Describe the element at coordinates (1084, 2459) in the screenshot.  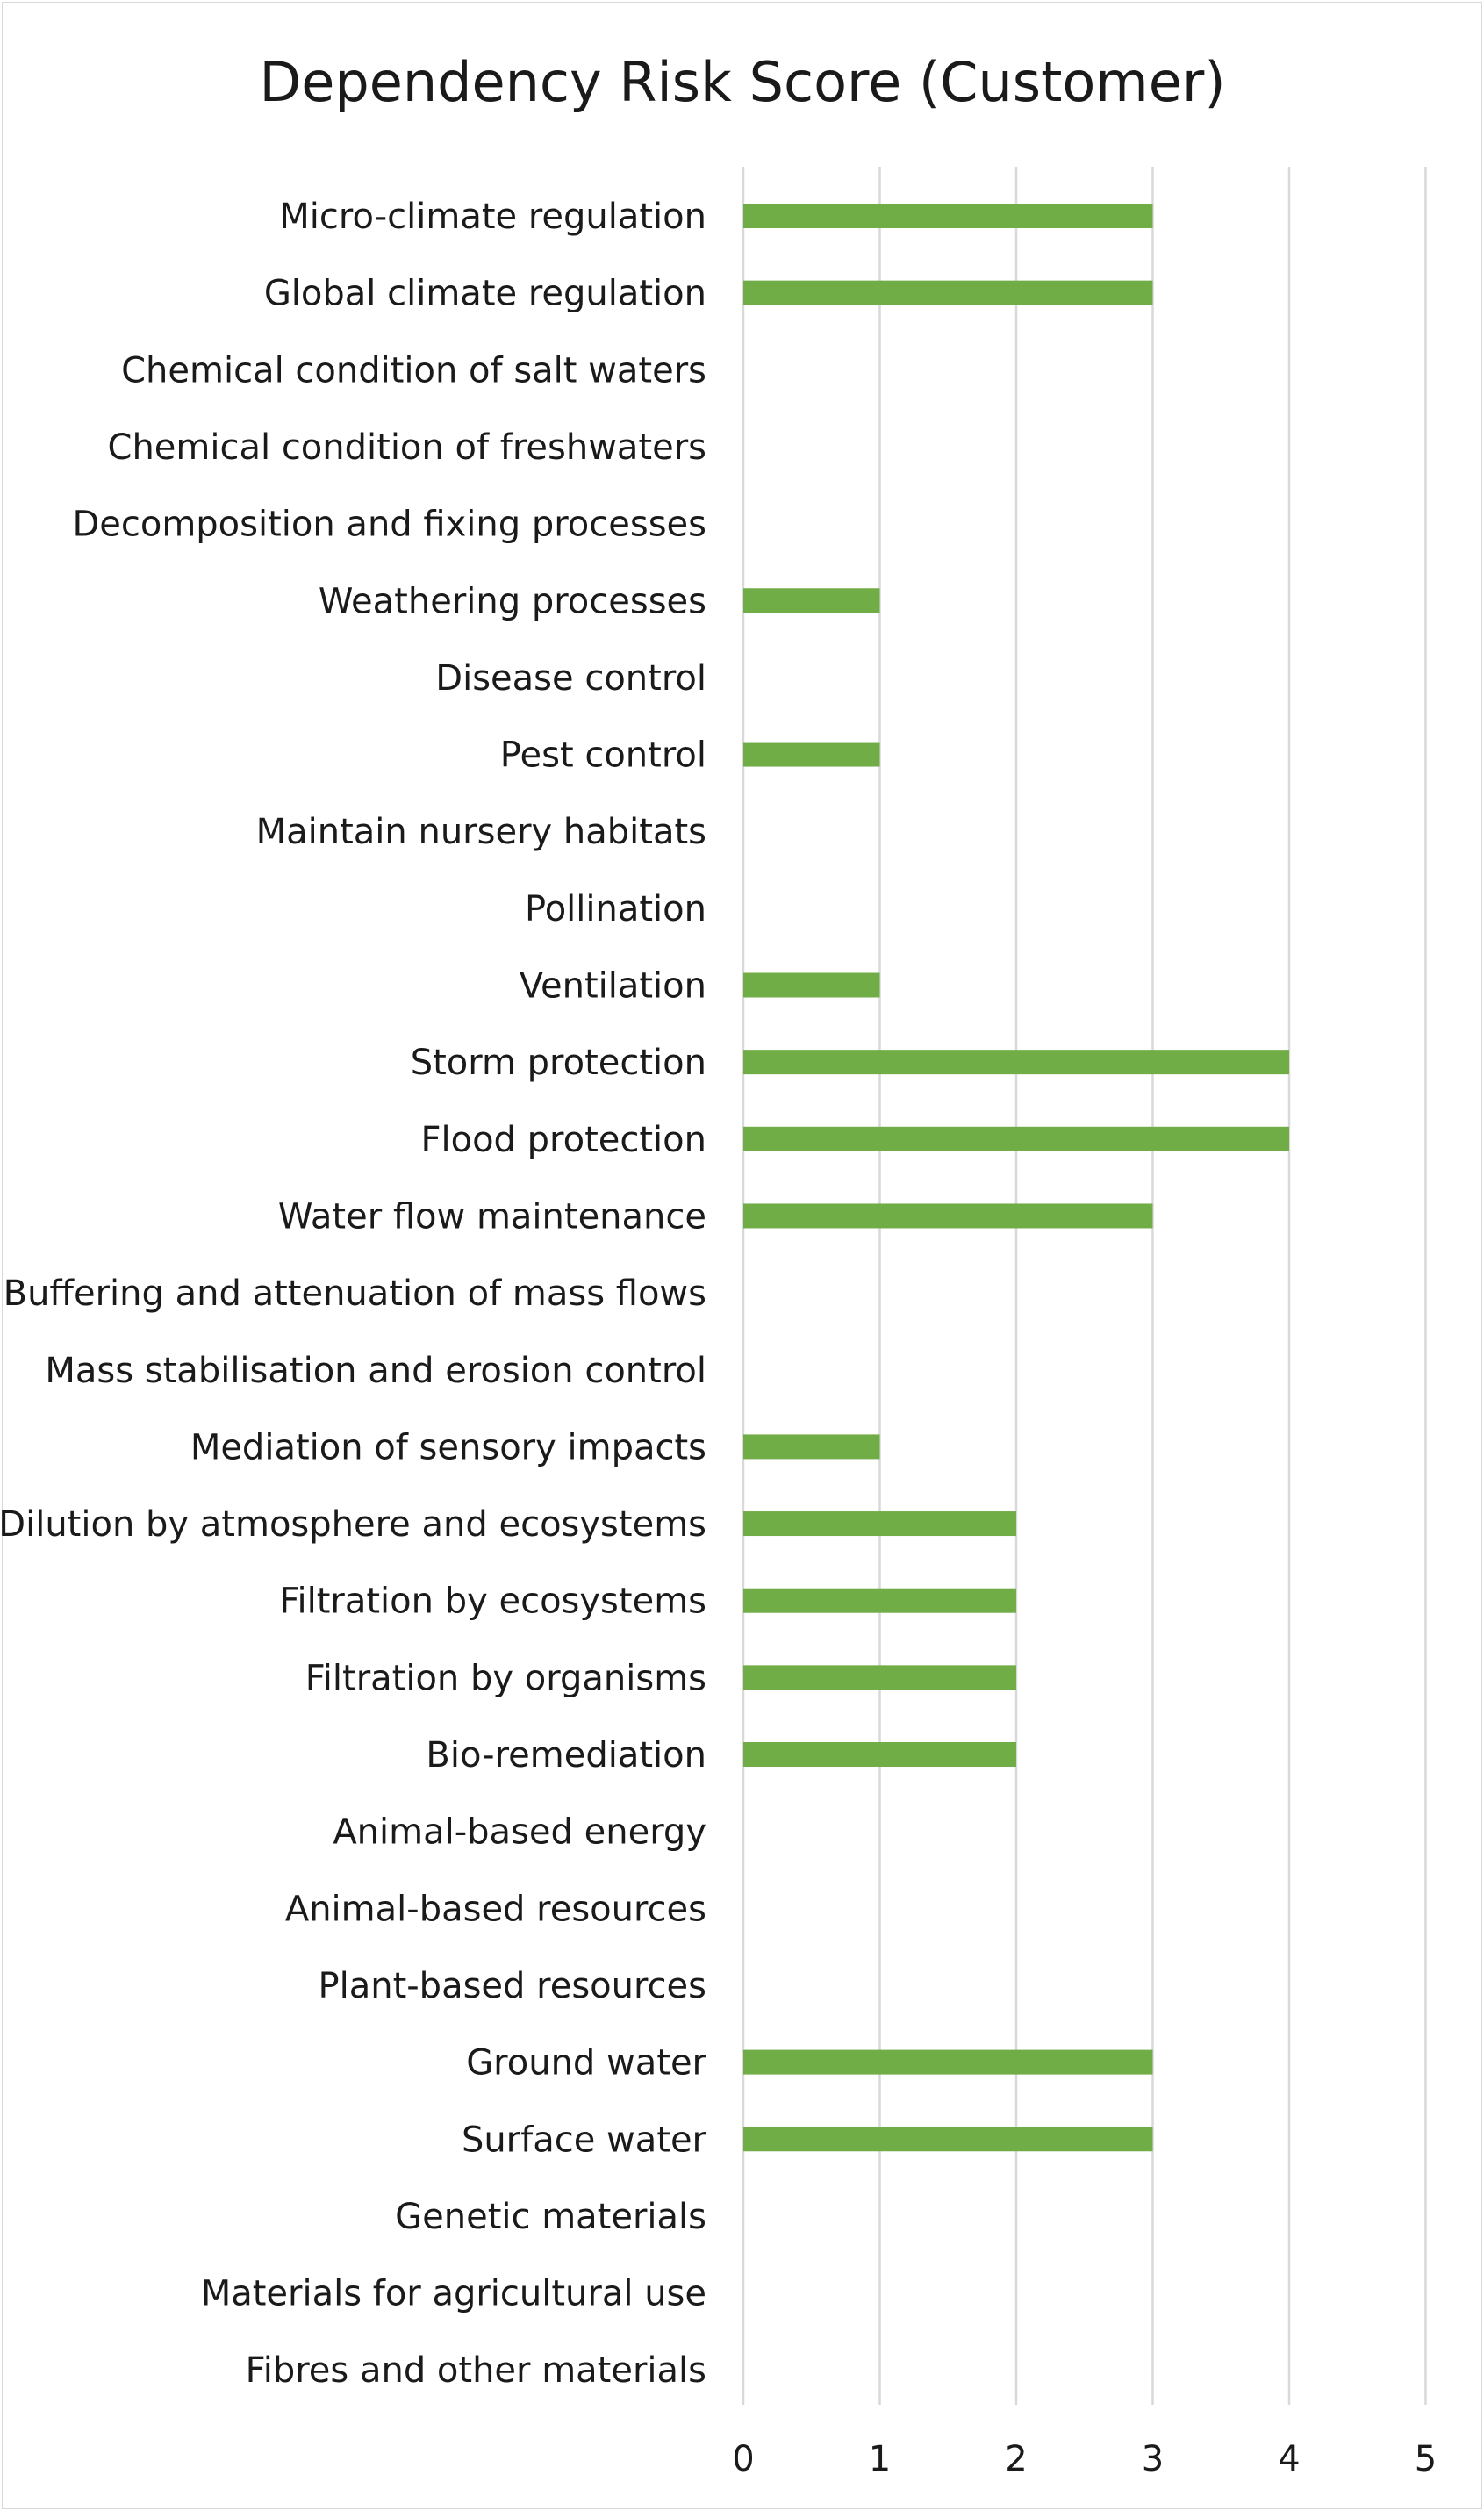
I see `x-tick-labels: 0 1 2 3 4 5` at that location.